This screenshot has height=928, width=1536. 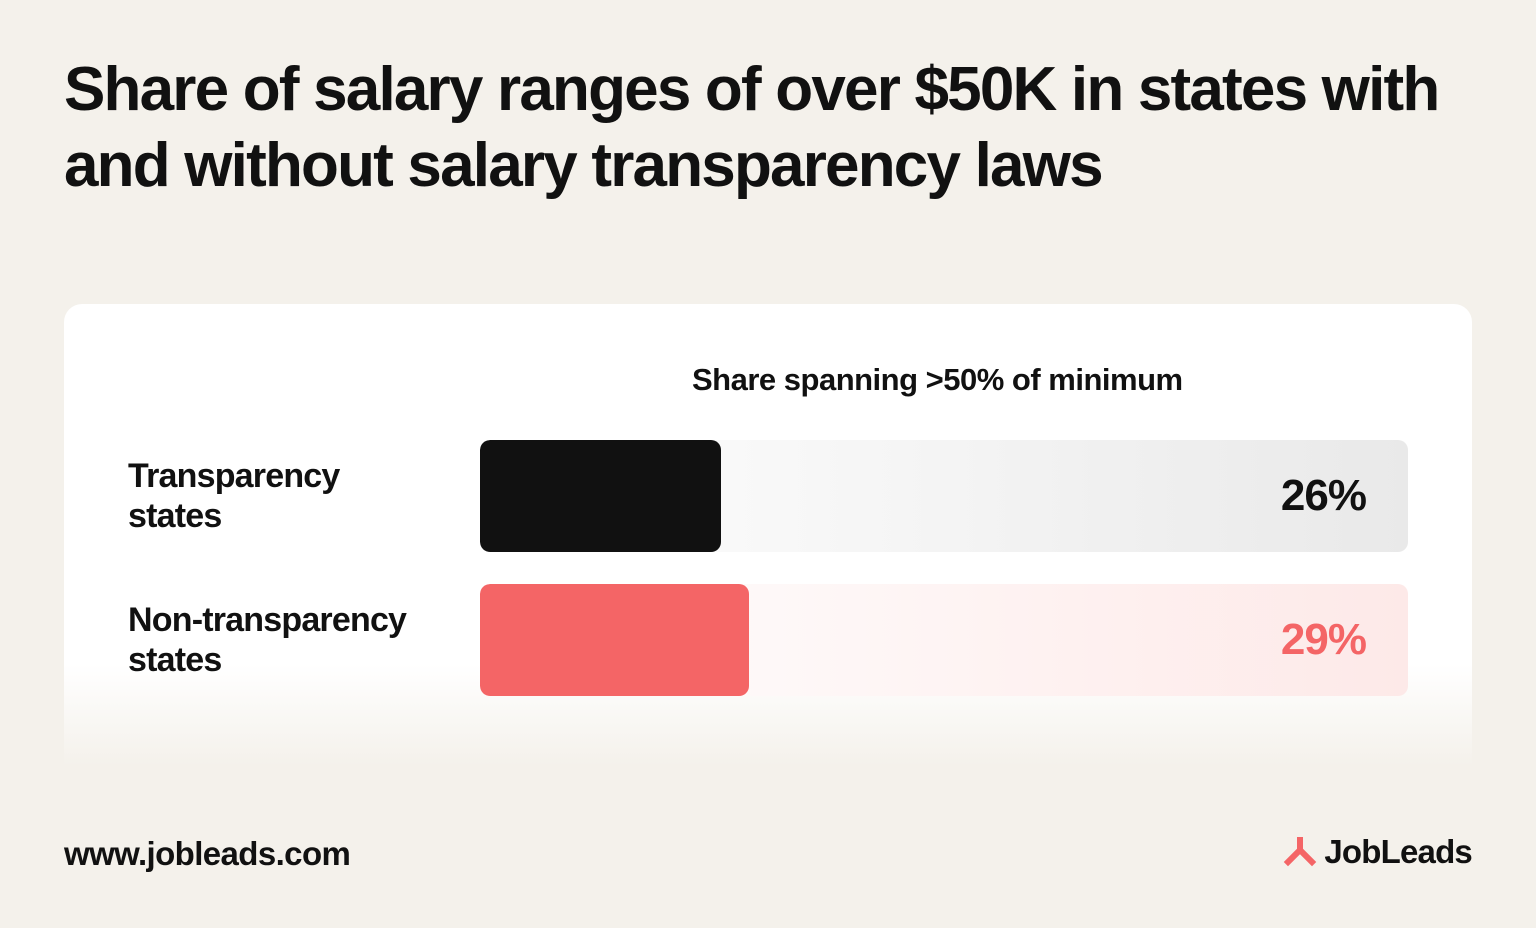 What do you see at coordinates (1323, 639) in the screenshot?
I see `value-label-non-transparency: 29%` at bounding box center [1323, 639].